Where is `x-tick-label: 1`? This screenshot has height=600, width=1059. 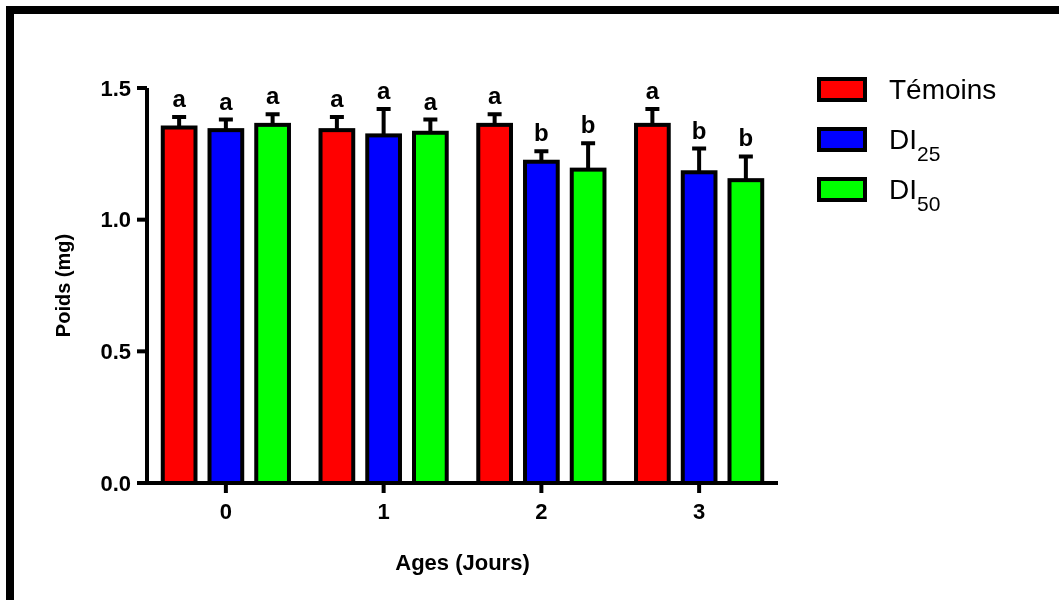 x-tick-label: 1 is located at coordinates (383, 511).